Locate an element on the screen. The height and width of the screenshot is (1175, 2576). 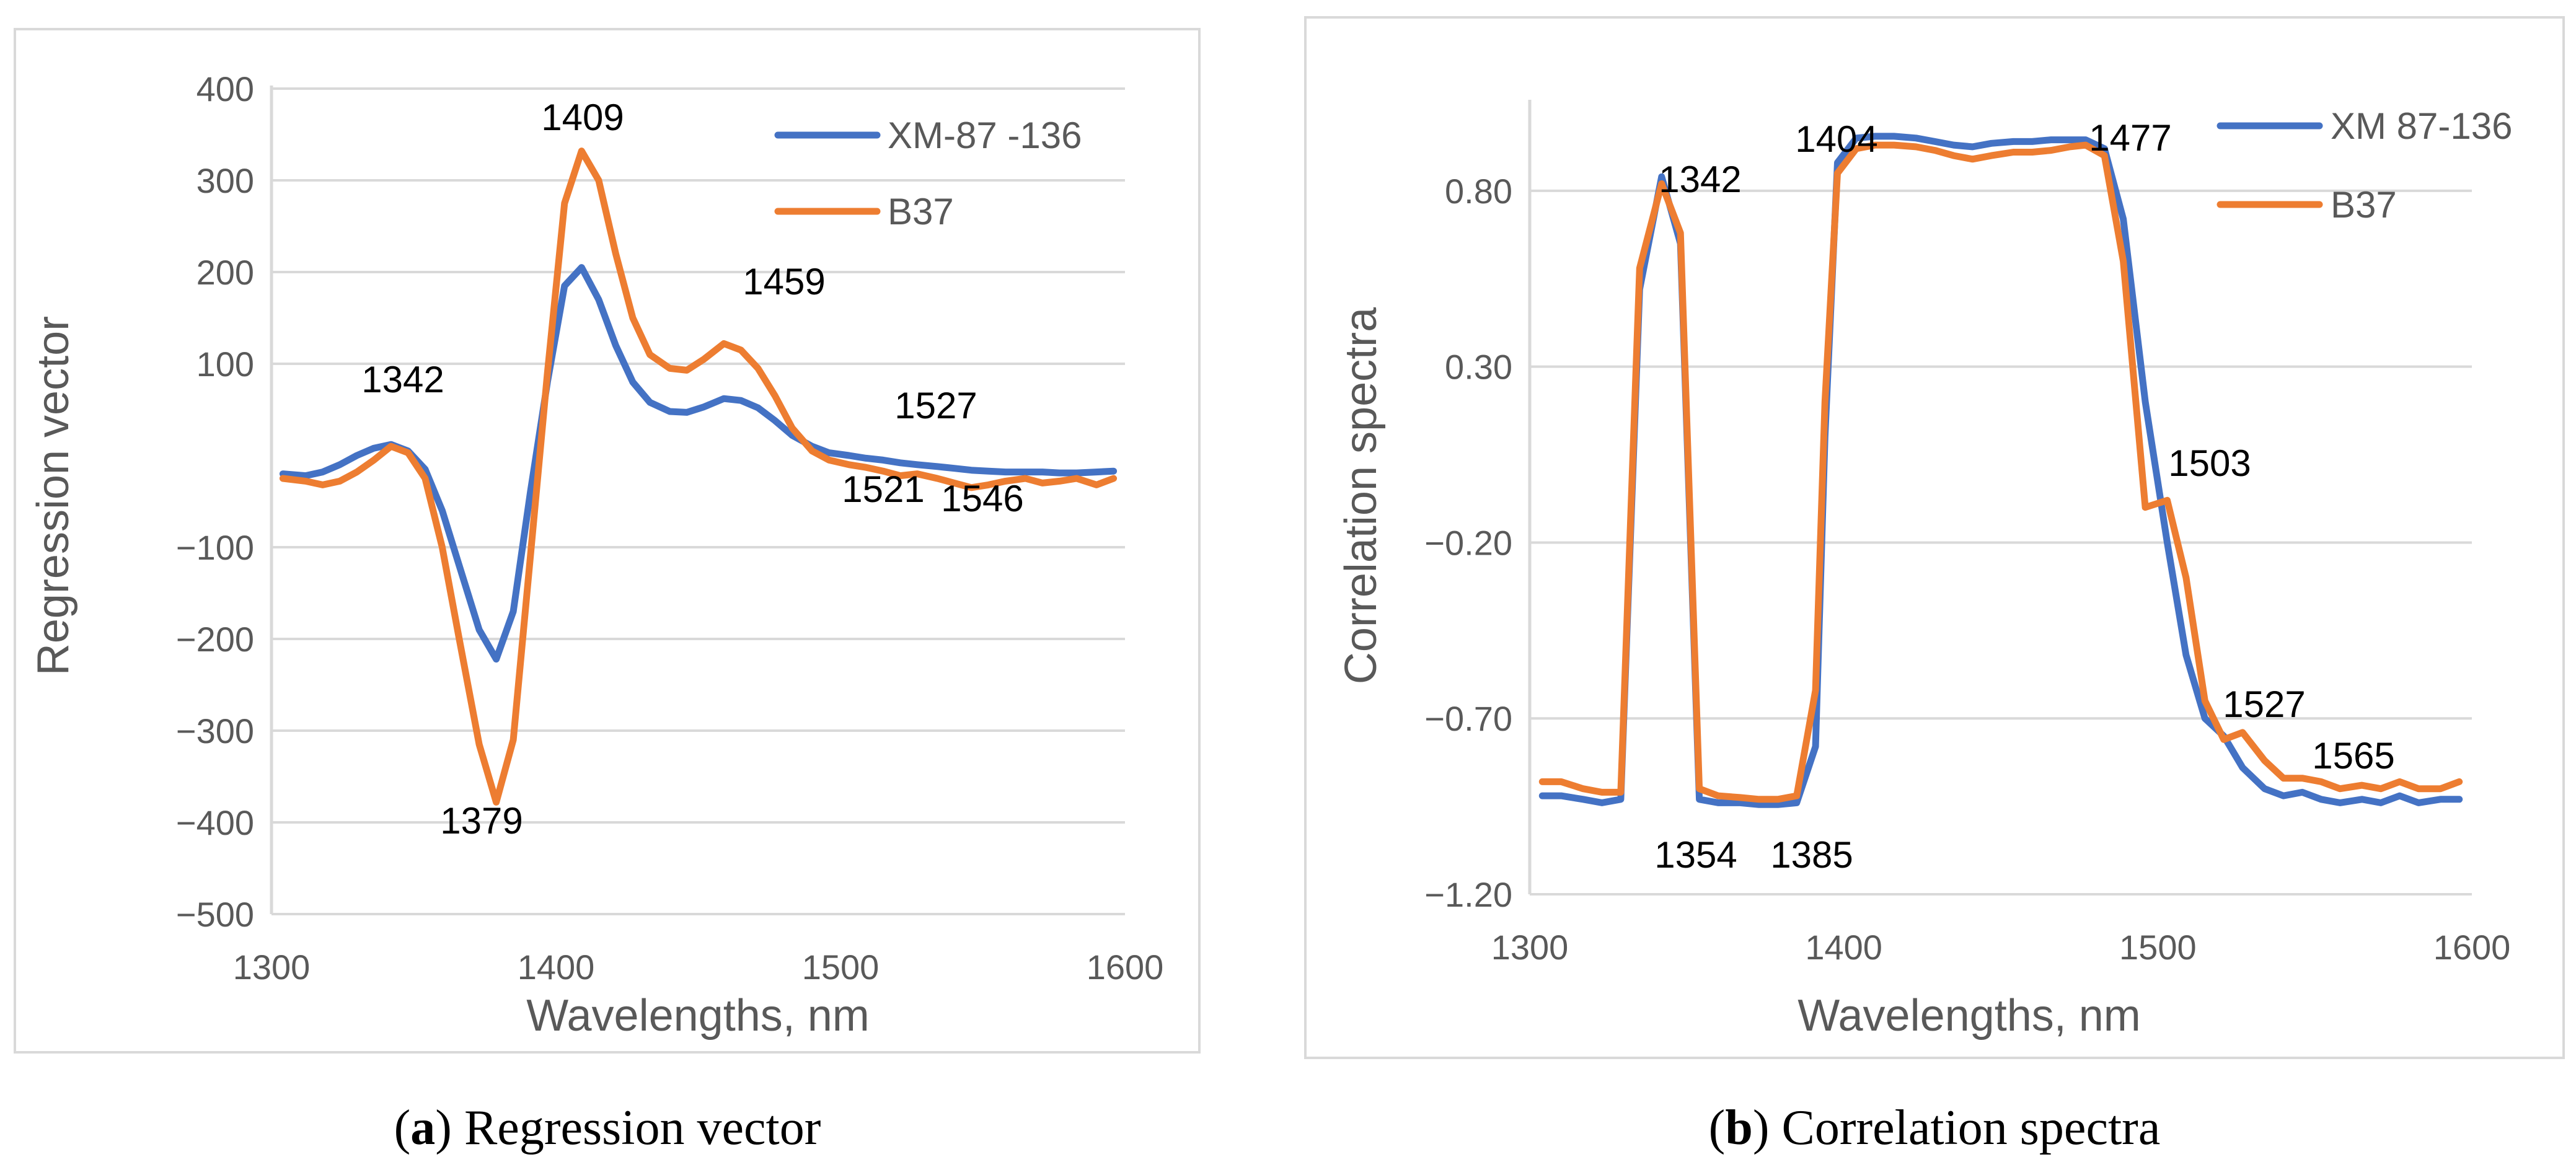
chart-a-peak-label: 1342 is located at coordinates (402, 379).